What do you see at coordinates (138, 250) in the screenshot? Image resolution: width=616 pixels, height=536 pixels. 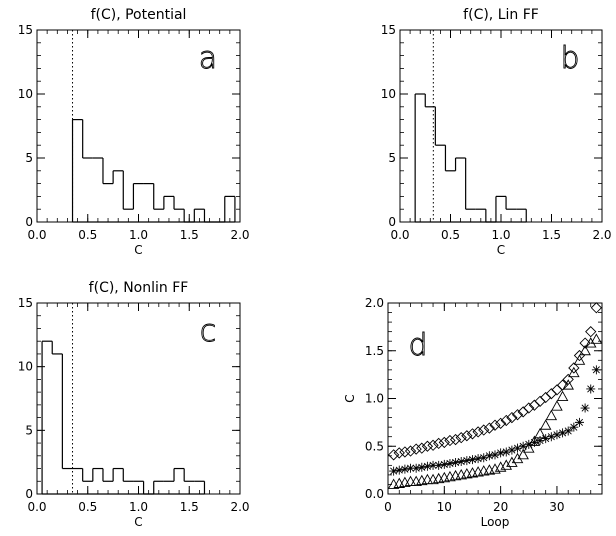 I see `x-axis-label: C` at bounding box center [138, 250].